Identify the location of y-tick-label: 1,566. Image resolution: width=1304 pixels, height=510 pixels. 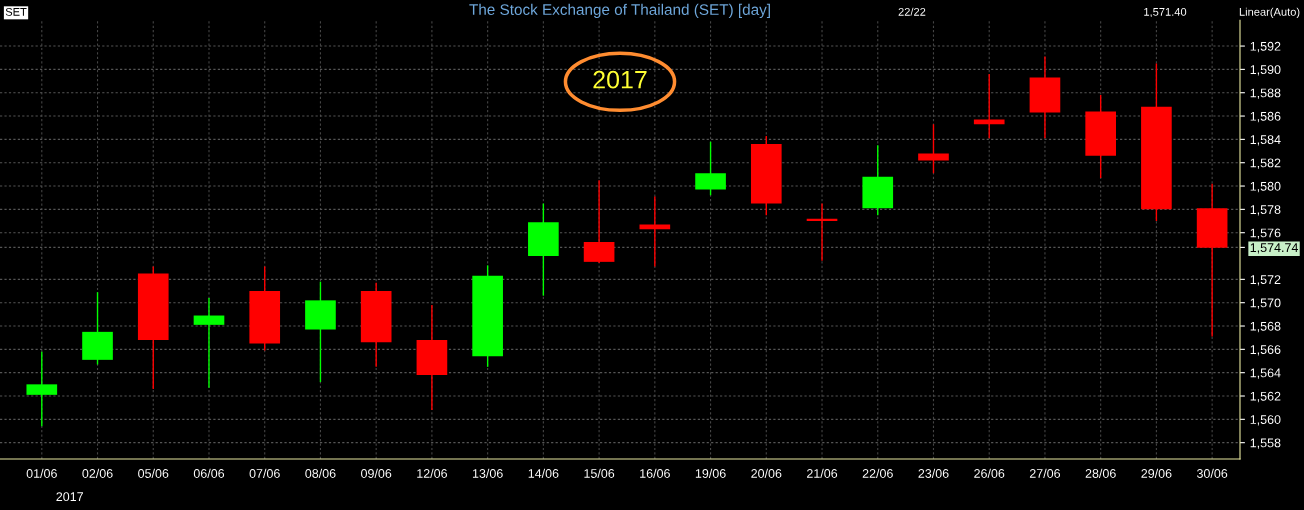
(1265, 350).